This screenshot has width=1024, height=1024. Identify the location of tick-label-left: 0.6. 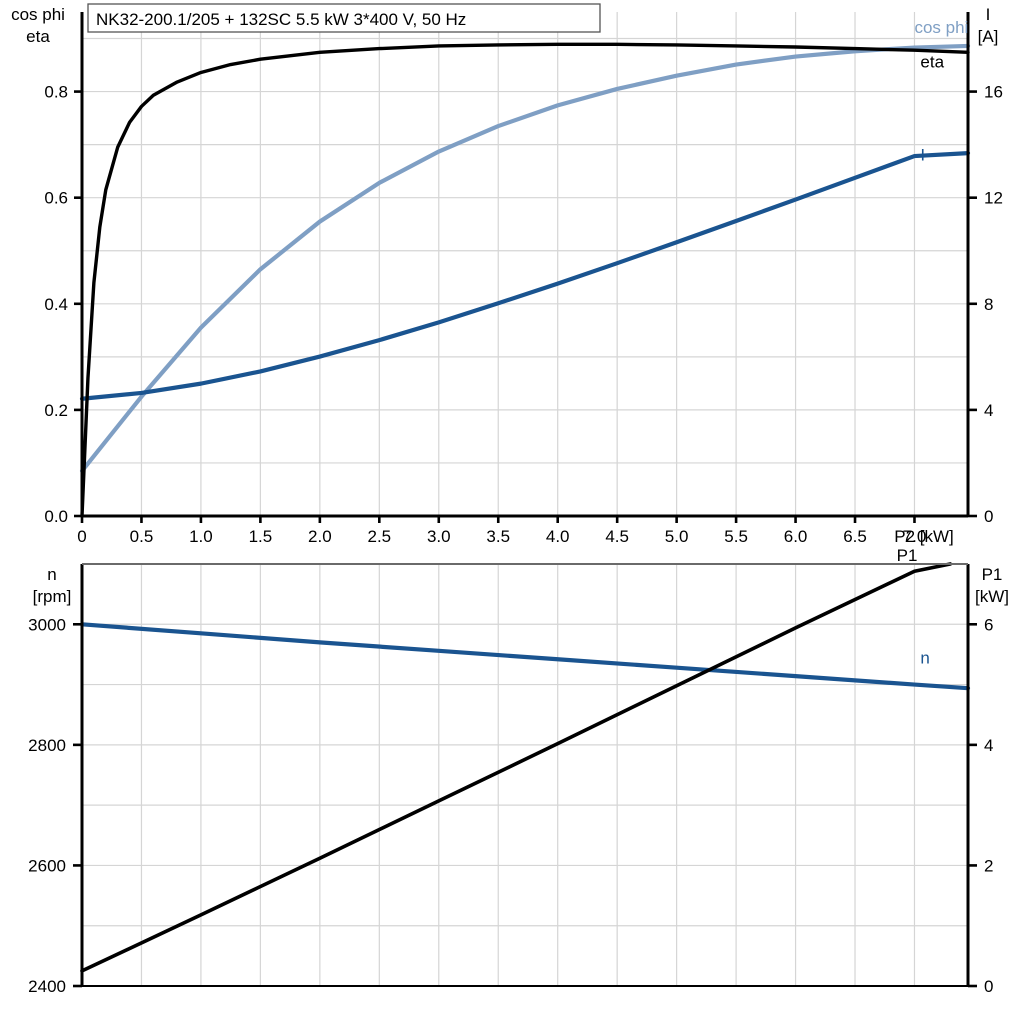
(56, 198).